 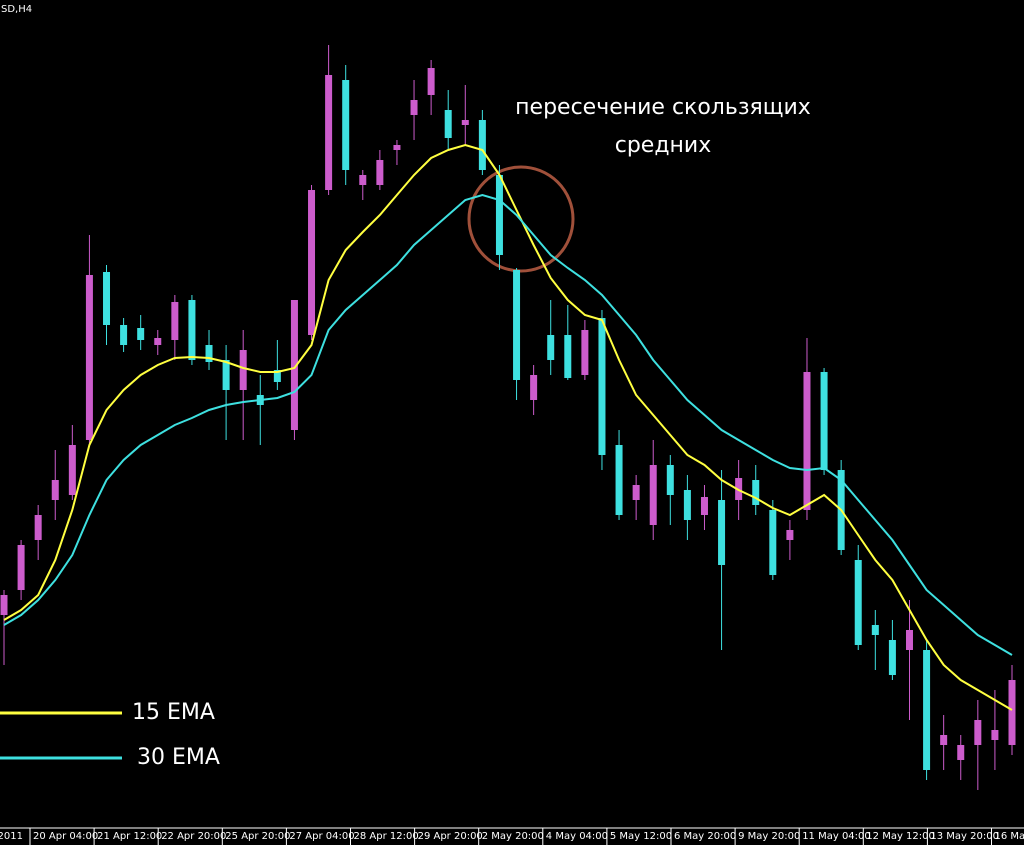 I want to click on x-tick-label: 4 May 04:00, so click(x=577, y=836).